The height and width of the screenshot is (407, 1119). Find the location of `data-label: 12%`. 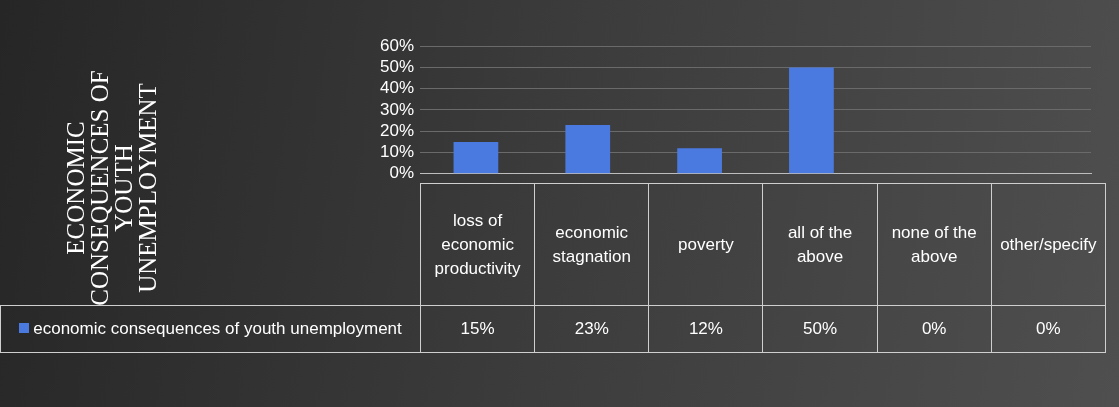

data-label: 12% is located at coordinates (705, 329).